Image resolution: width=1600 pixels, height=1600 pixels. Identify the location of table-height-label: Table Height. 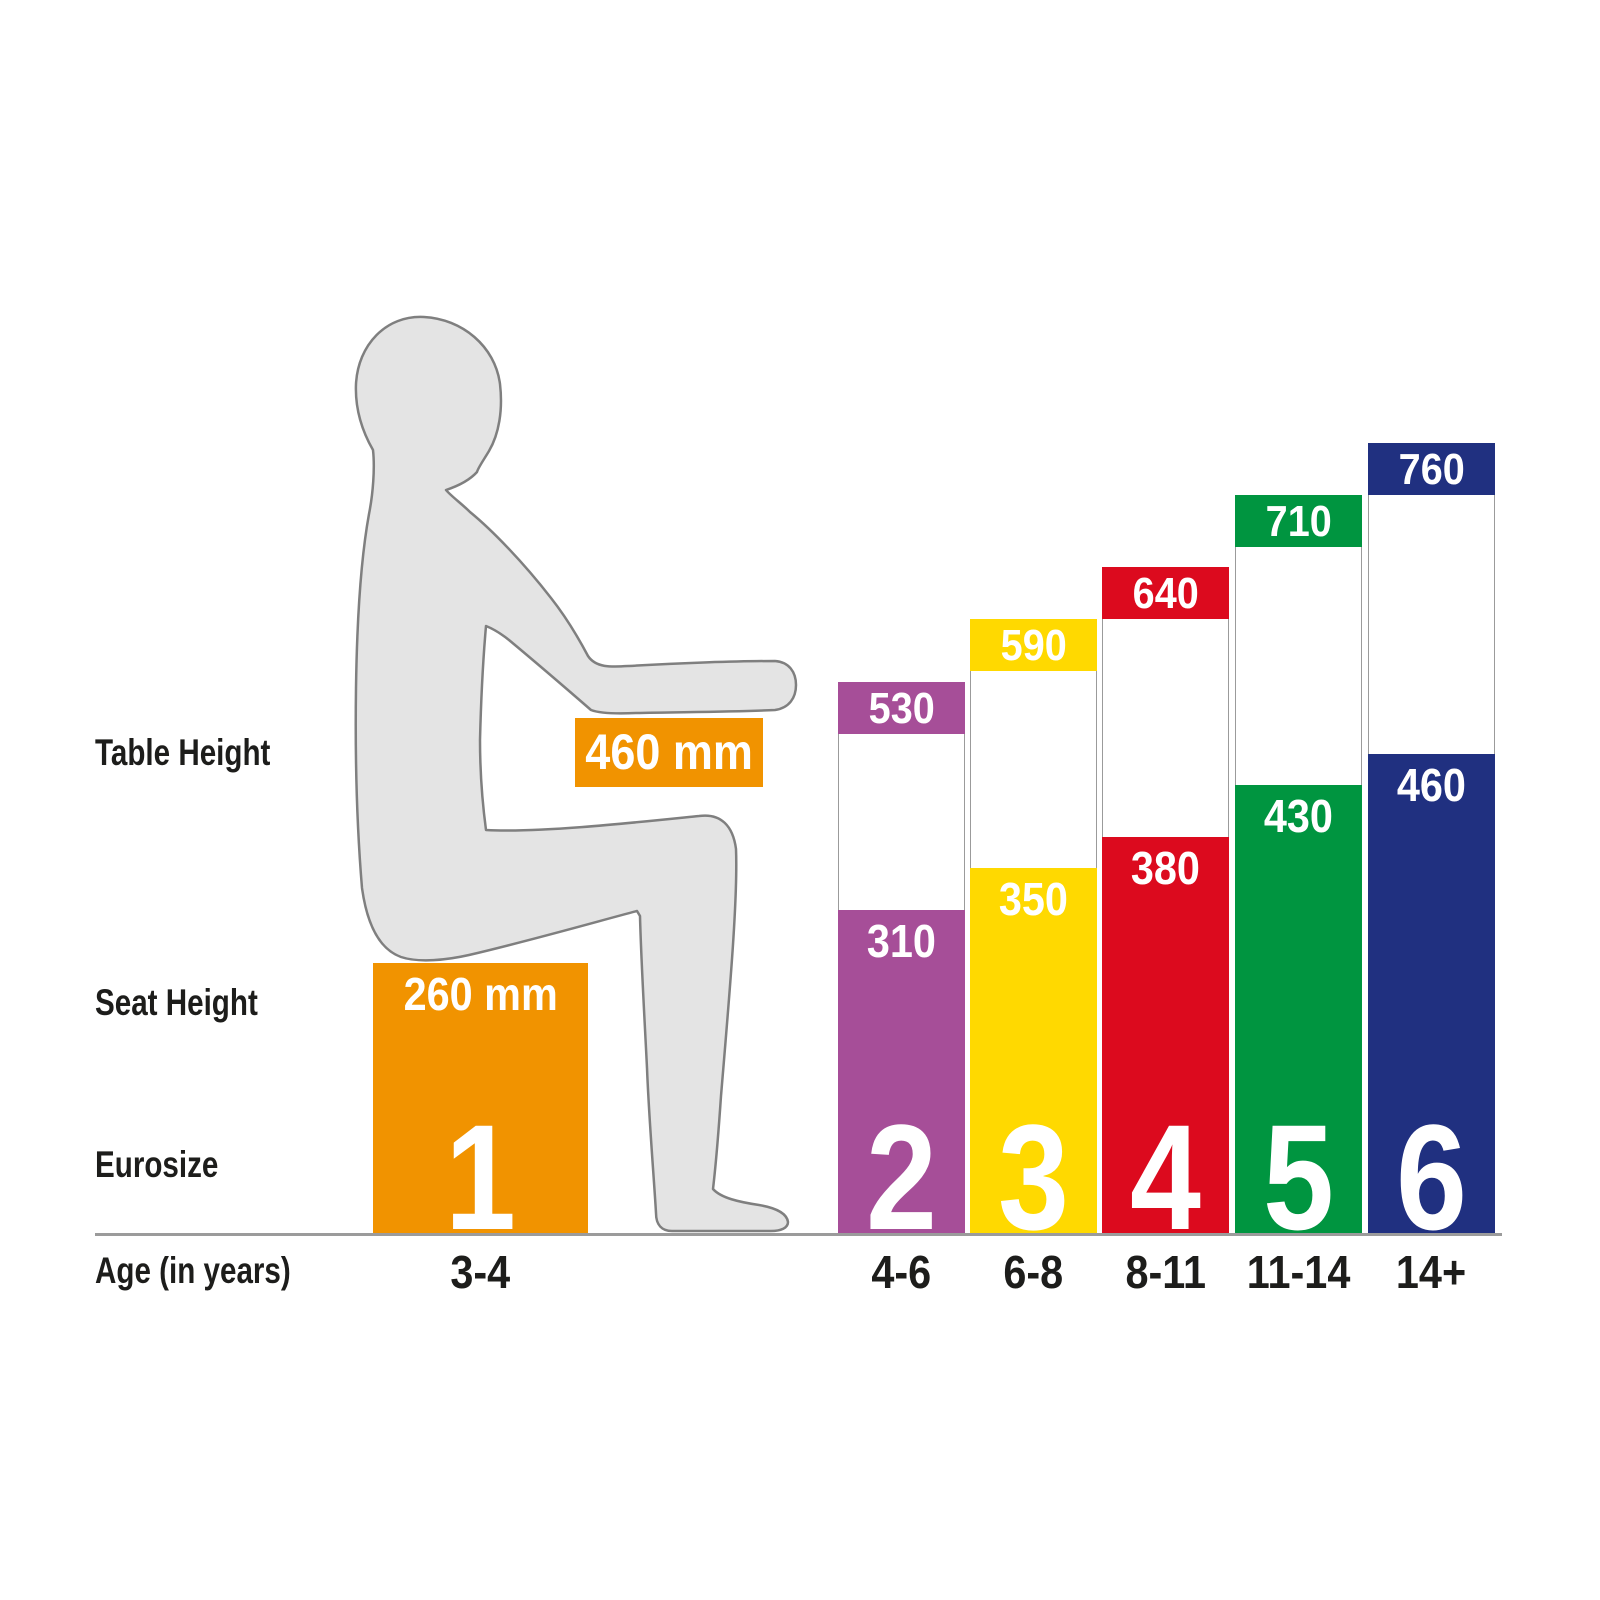
(183, 752).